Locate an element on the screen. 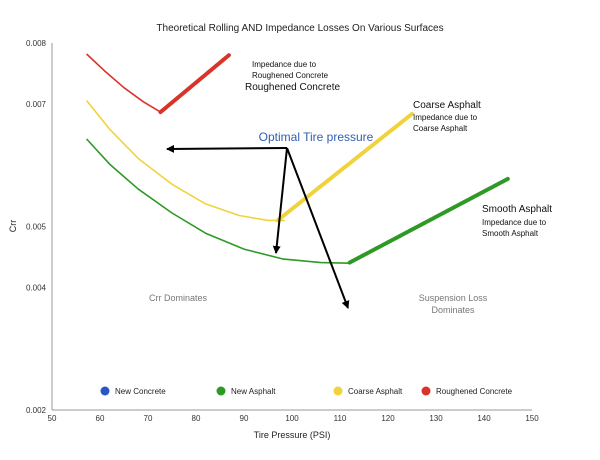 This screenshot has height=460, width=600. new-asphalt-crr-curve is located at coordinates (218, 201).